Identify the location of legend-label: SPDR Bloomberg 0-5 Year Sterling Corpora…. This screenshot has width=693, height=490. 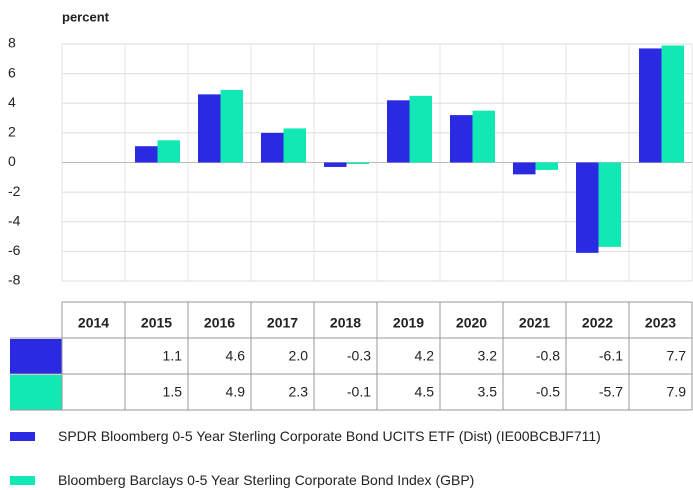
(329, 436).